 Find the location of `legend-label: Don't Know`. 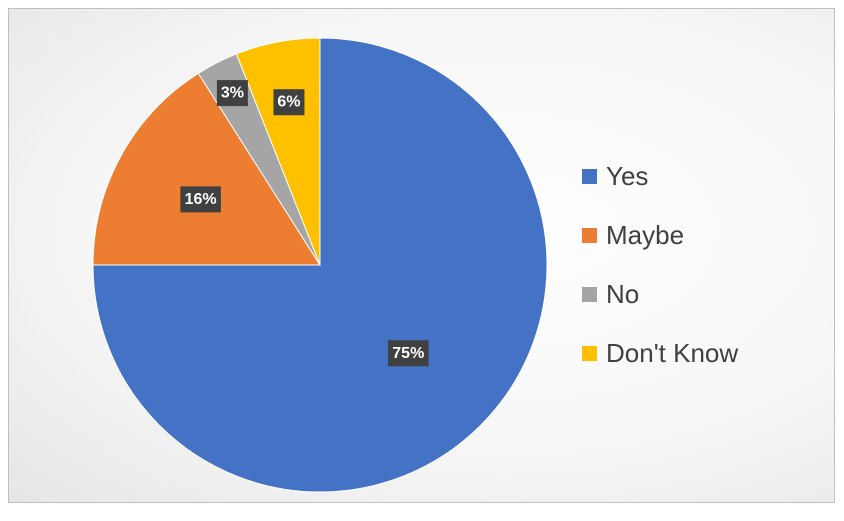

legend-label: Don't Know is located at coordinates (672, 353).